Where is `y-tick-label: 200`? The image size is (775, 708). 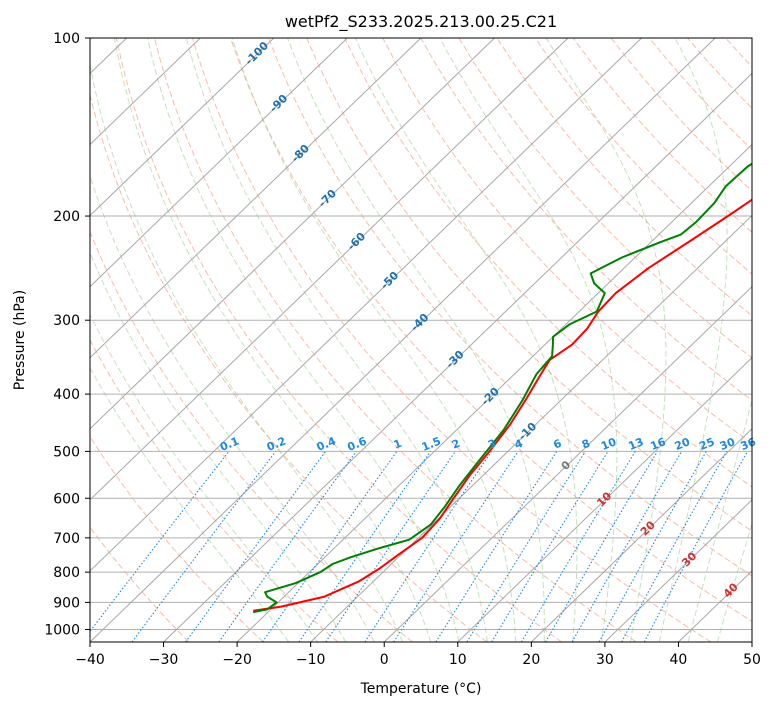 y-tick-label: 200 is located at coordinates (66, 217).